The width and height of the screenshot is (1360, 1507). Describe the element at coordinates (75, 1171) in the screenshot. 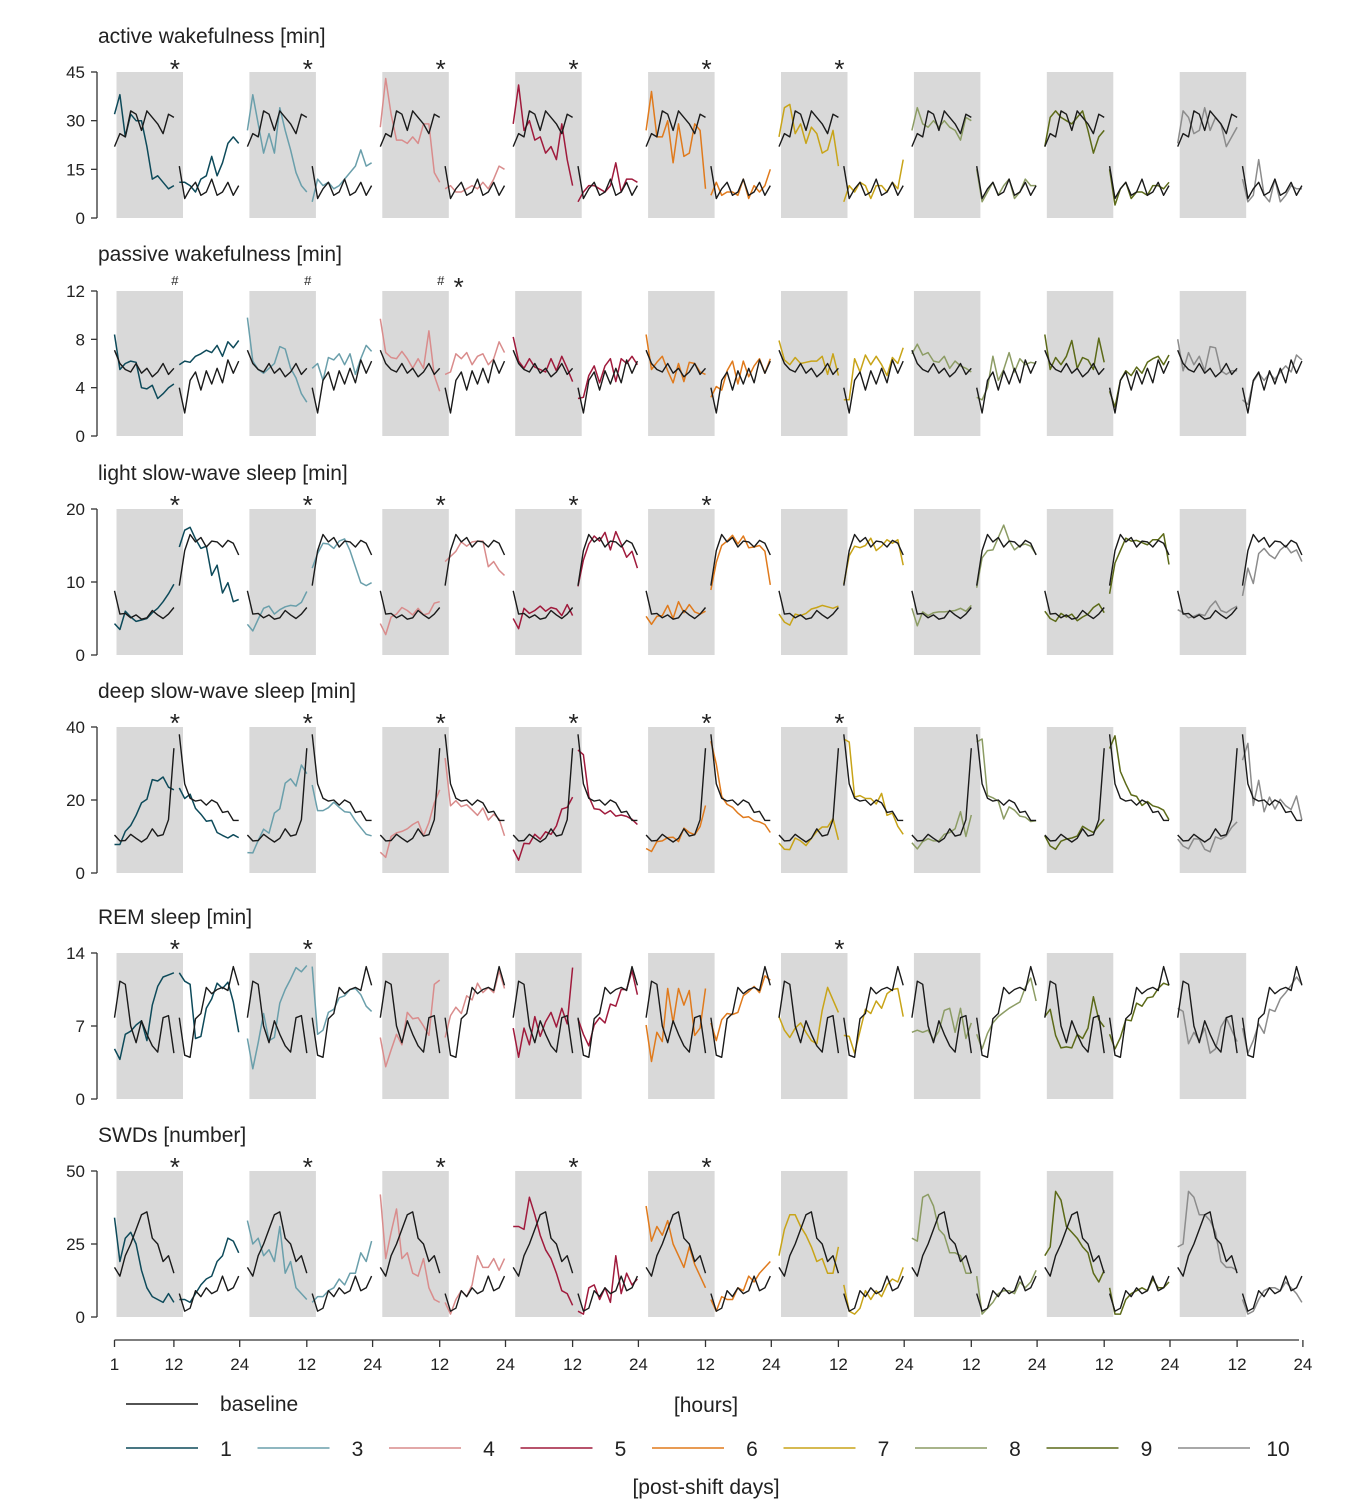

I see `y-tick-label: 50` at that location.